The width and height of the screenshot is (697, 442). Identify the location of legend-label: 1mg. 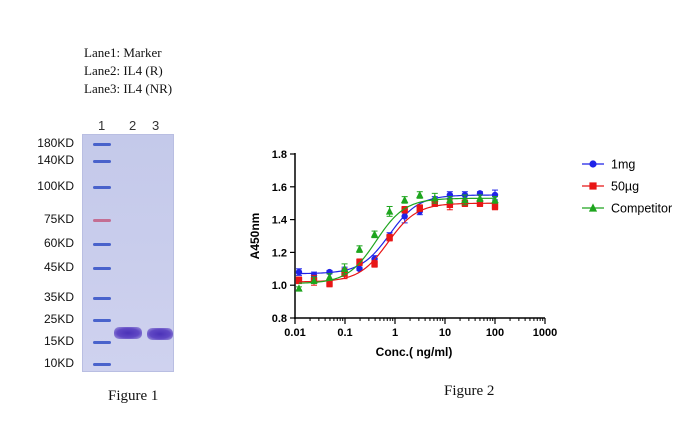
(623, 165).